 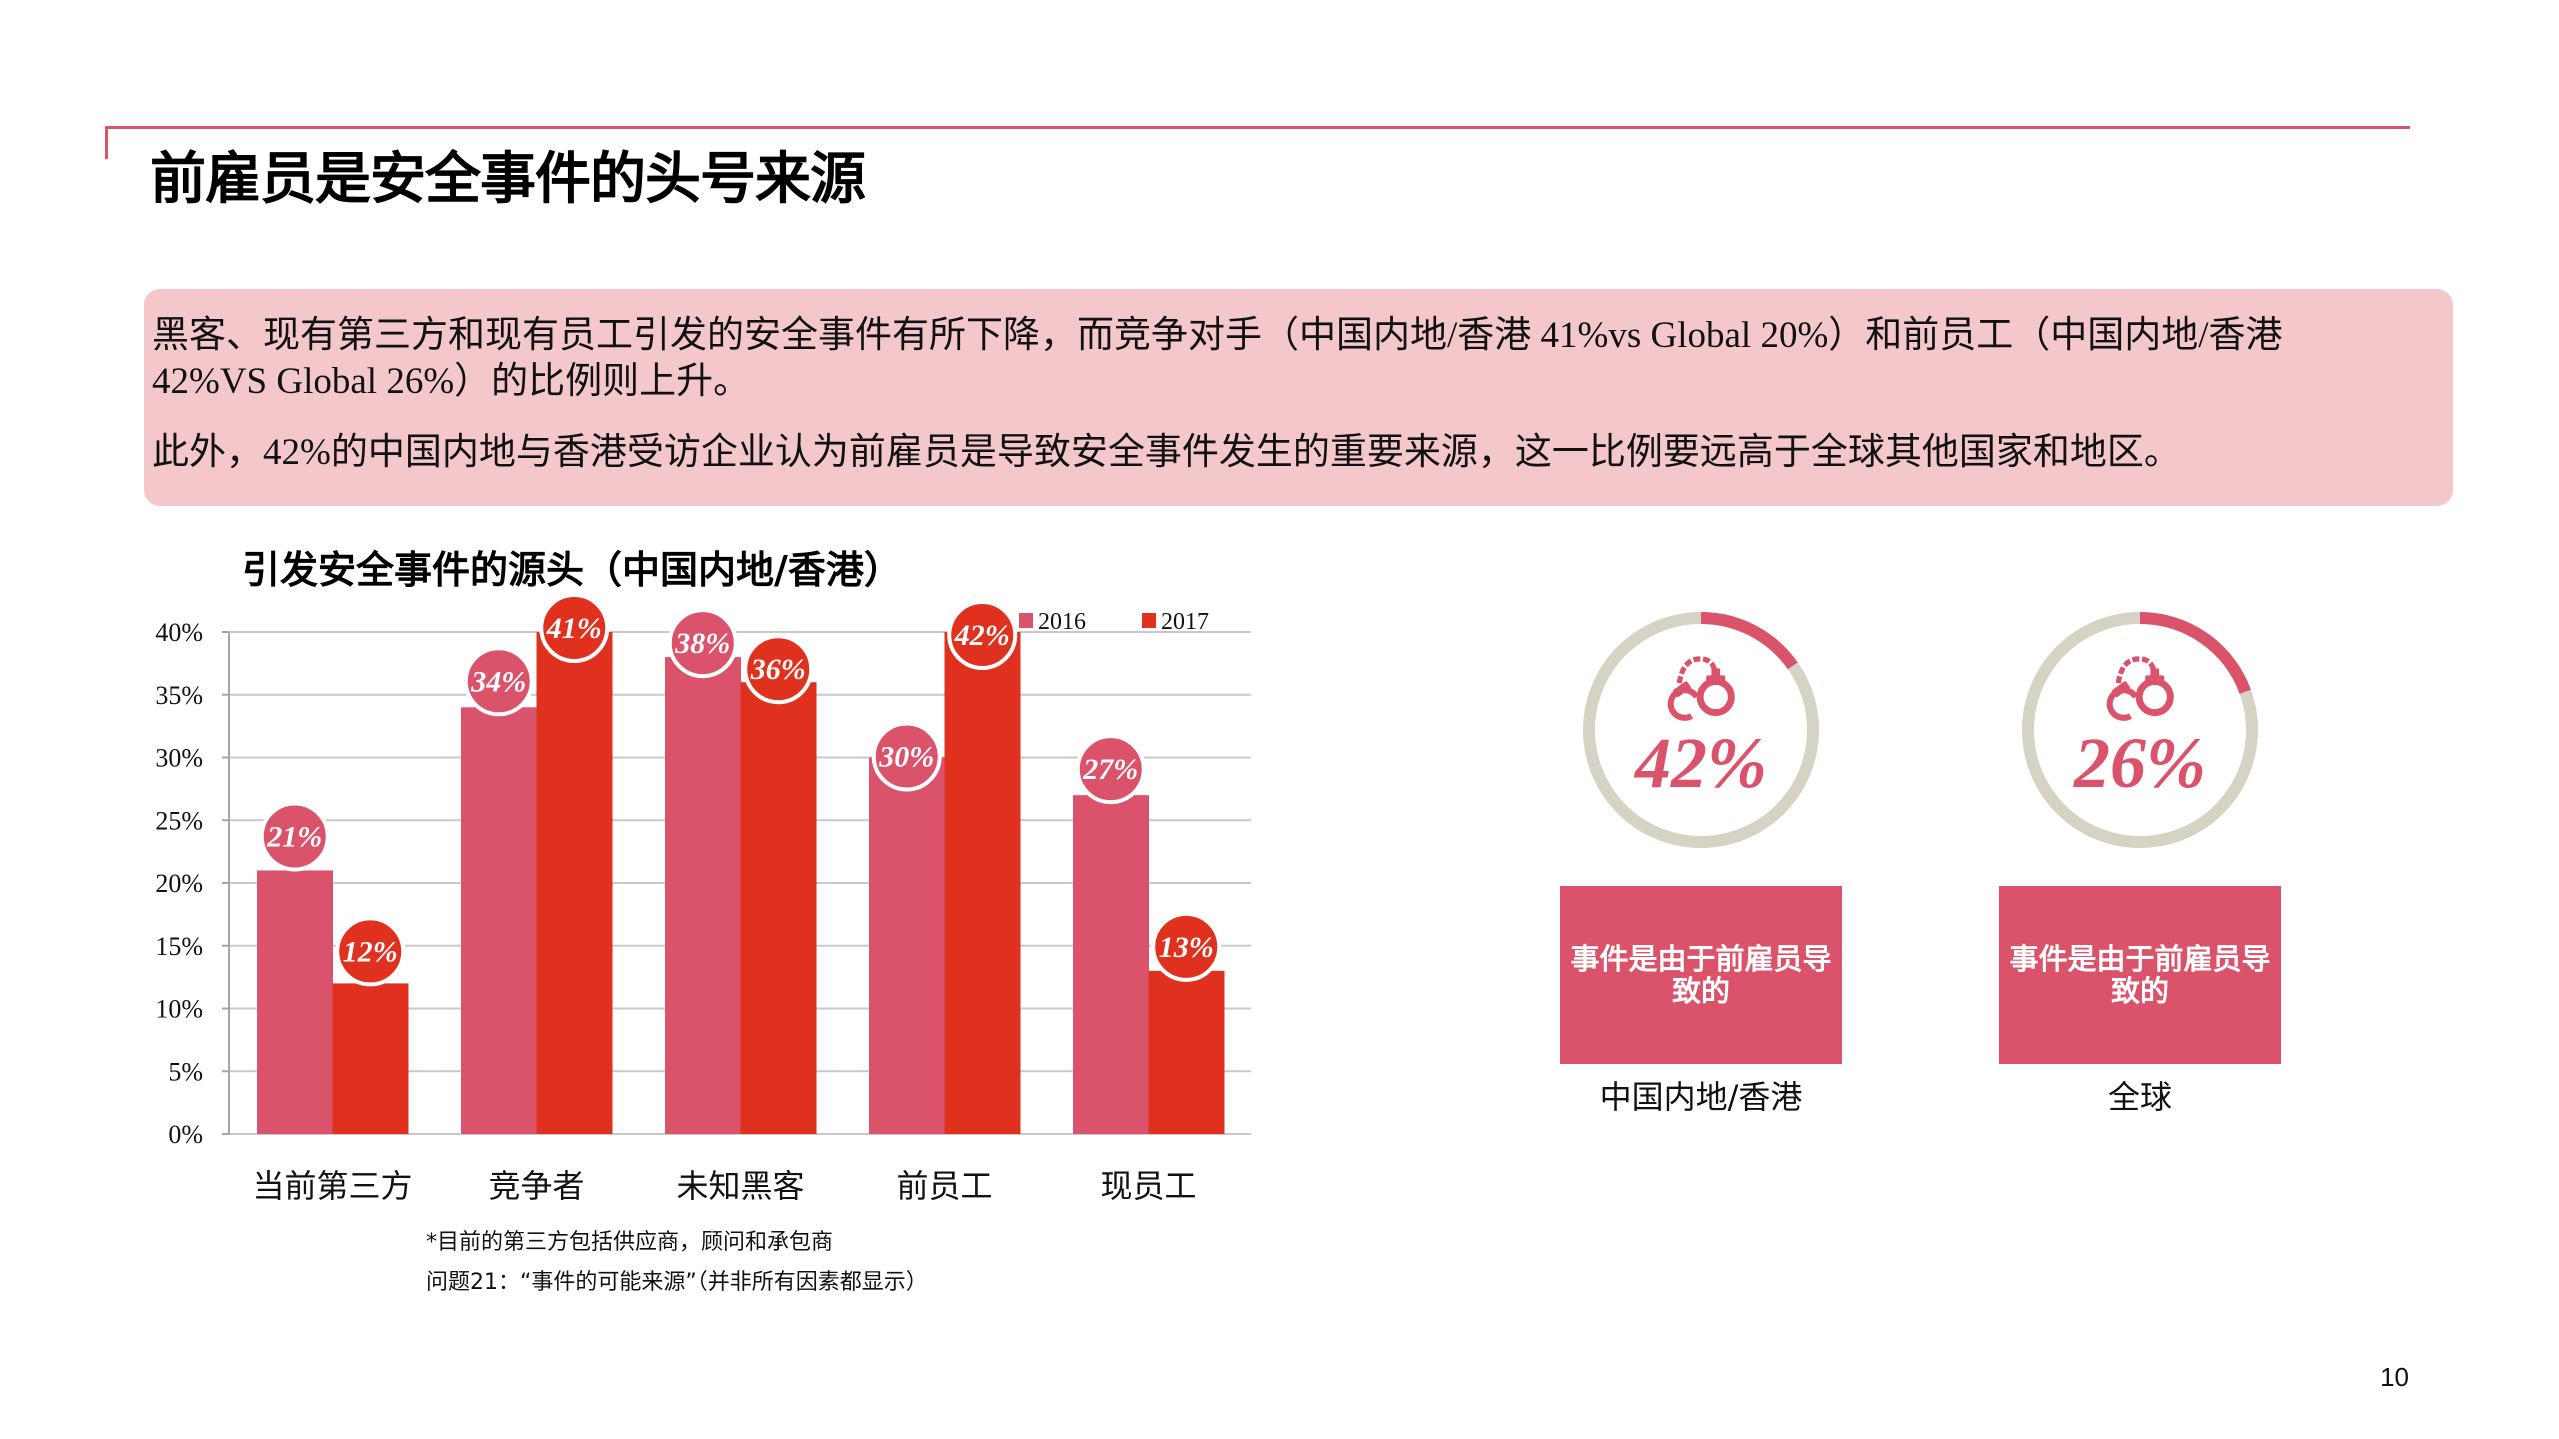 I want to click on chart-title: 引发安全事件的源头（中国内地/香港）, so click(x=572, y=570).